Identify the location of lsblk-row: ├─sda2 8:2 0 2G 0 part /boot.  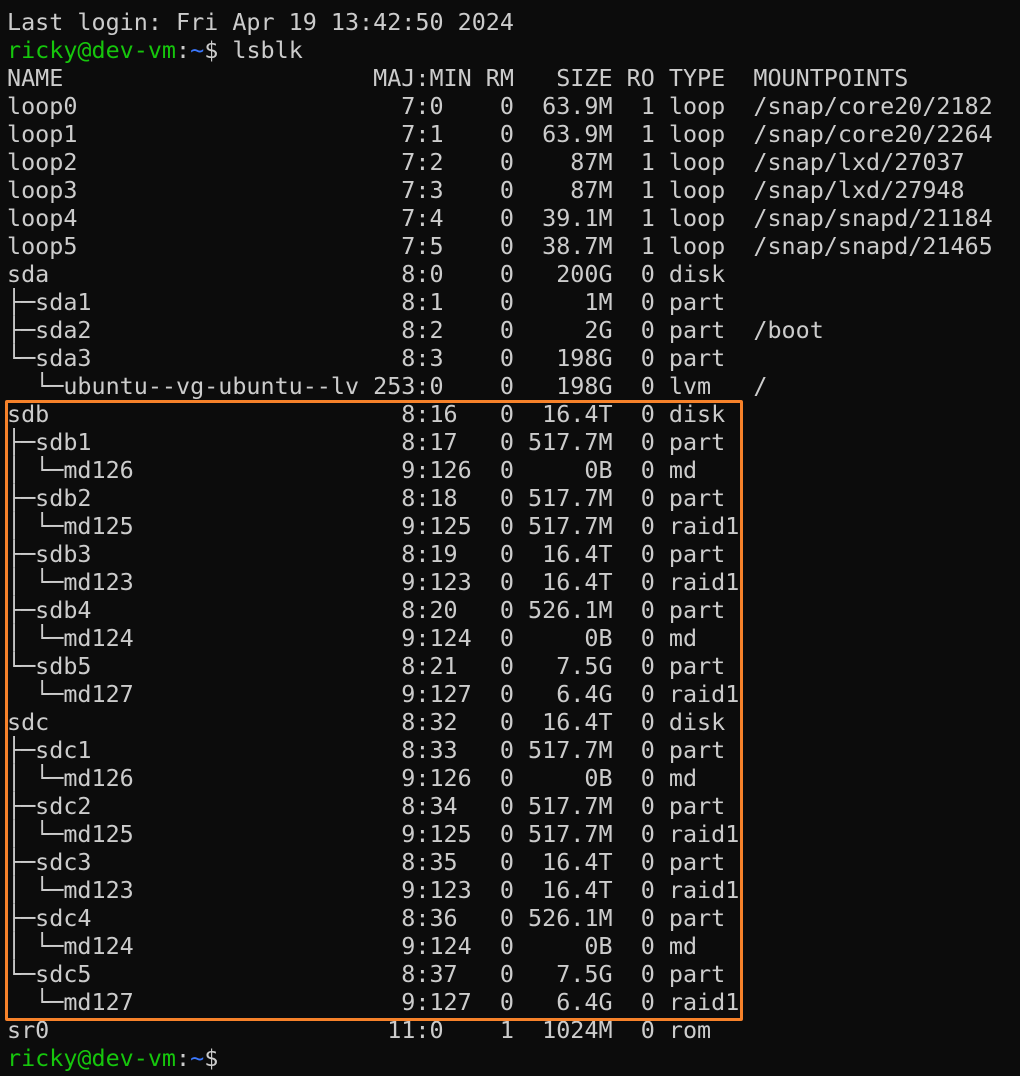
(415, 330).